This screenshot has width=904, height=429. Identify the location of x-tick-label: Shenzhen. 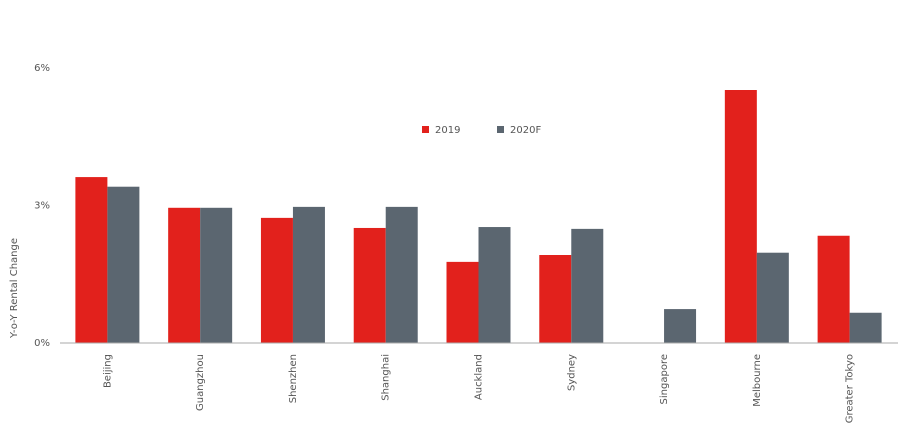
(293, 378).